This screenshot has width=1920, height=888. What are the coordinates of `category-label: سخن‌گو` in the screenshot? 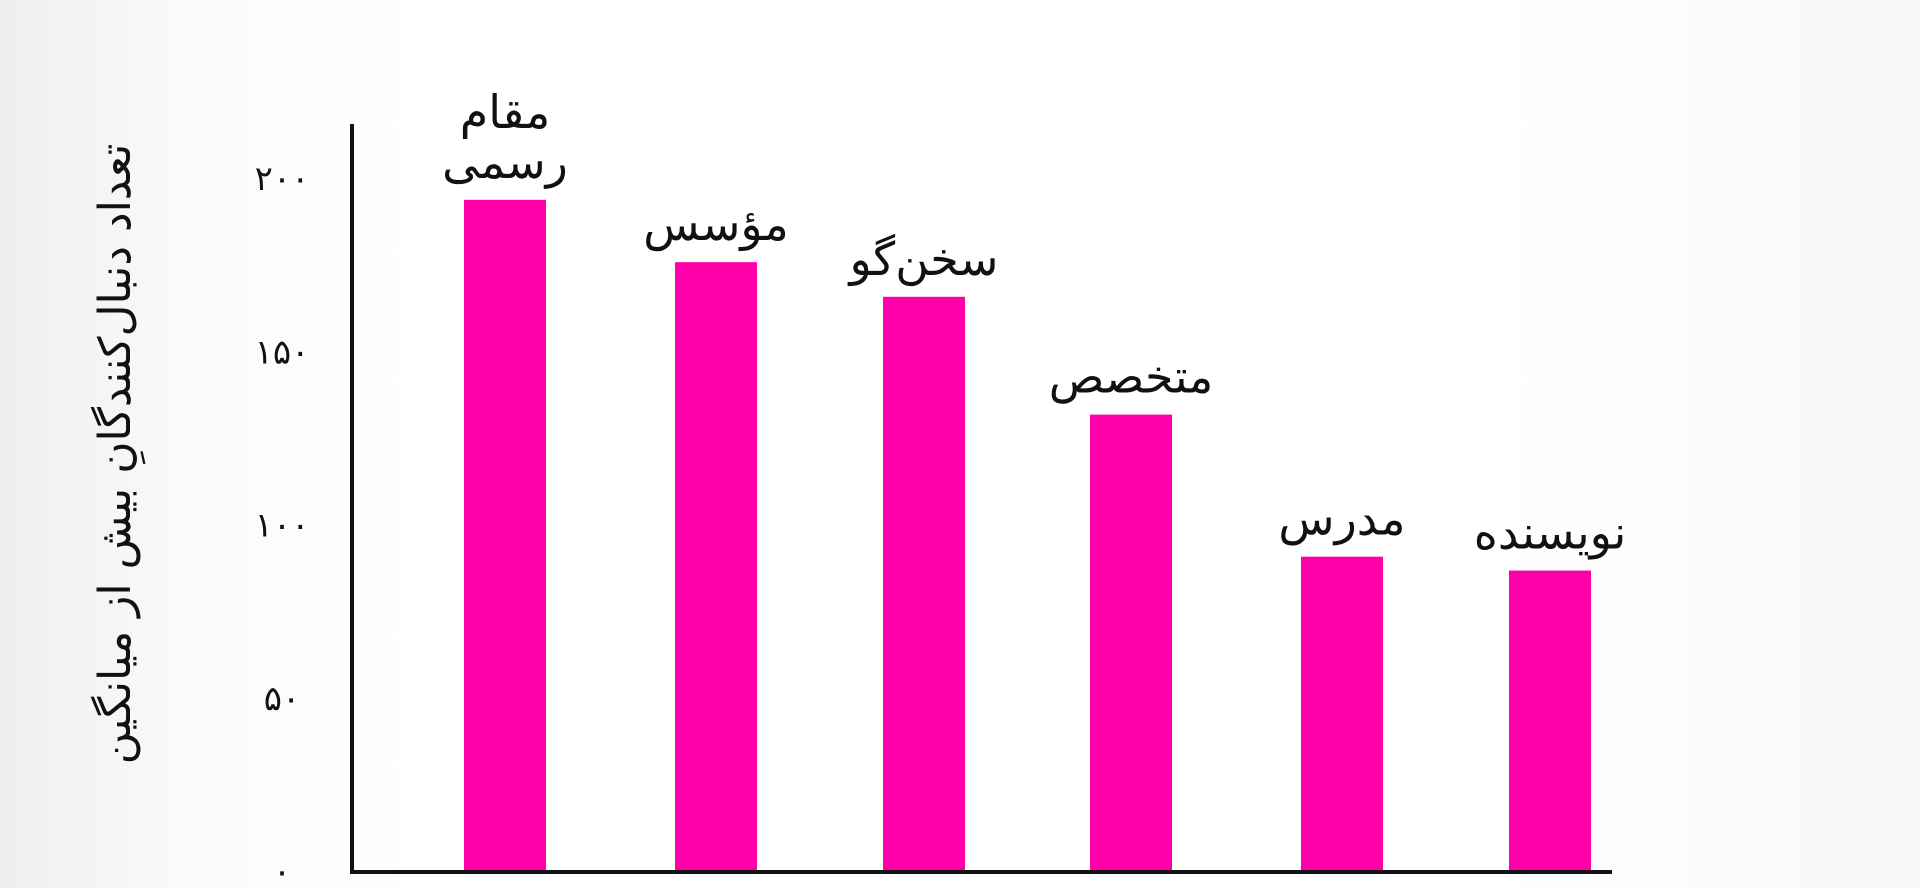 It's located at (923, 259).